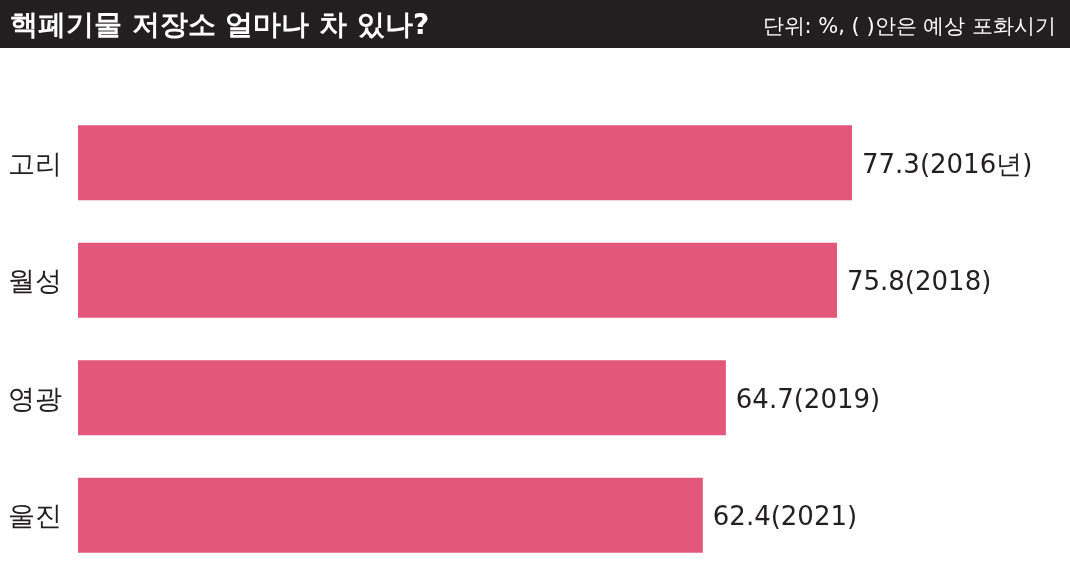 This screenshot has width=1070, height=566. What do you see at coordinates (35, 398) in the screenshot?
I see `y-tick-label: 영광` at bounding box center [35, 398].